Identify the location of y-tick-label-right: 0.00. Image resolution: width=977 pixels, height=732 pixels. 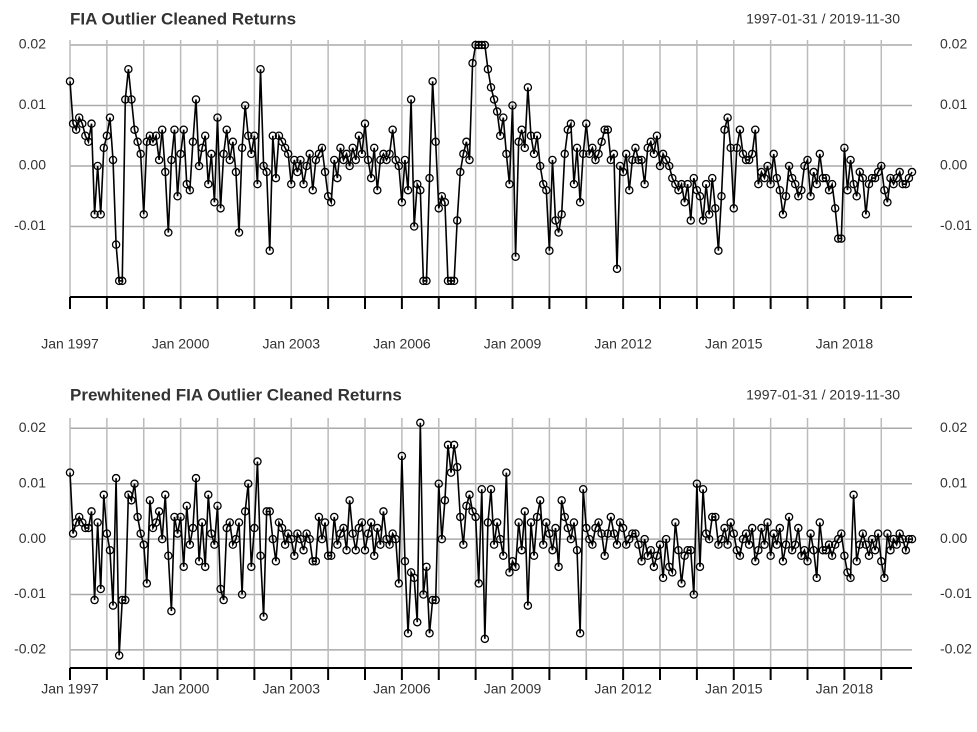
(953, 538).